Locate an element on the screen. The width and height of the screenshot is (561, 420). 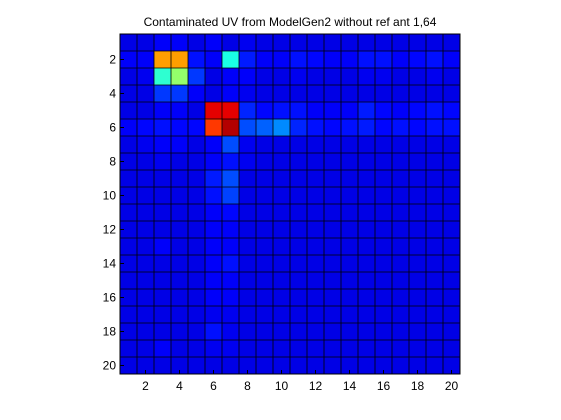
y-tick-label: 14 is located at coordinates (110, 264).